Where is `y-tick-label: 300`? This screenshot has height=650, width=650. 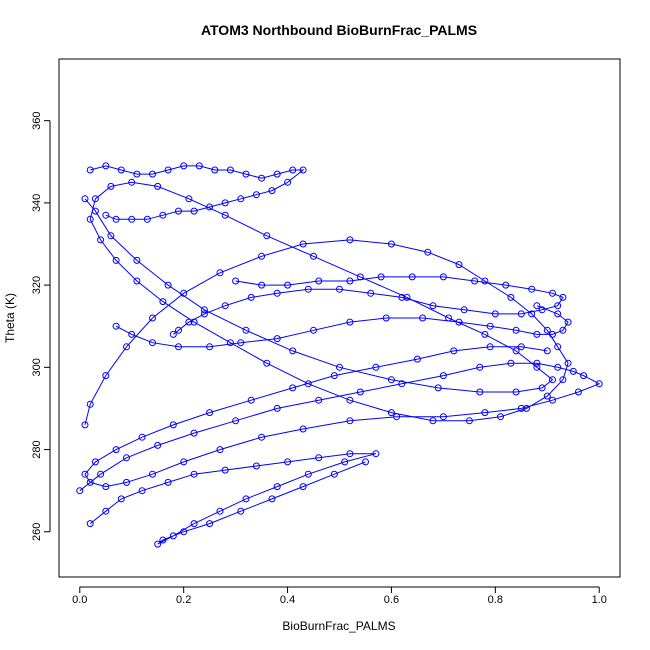 y-tick-label: 300 is located at coordinates (37, 367).